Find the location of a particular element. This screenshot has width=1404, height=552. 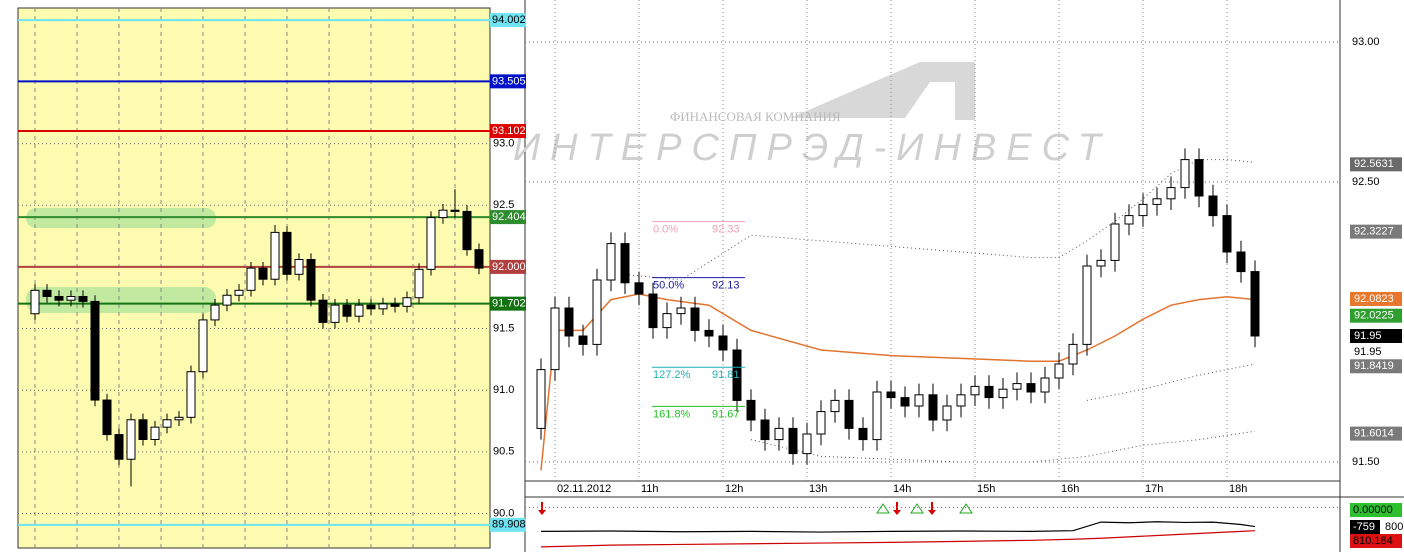

fib-label: 0.0% is located at coordinates (665, 230).